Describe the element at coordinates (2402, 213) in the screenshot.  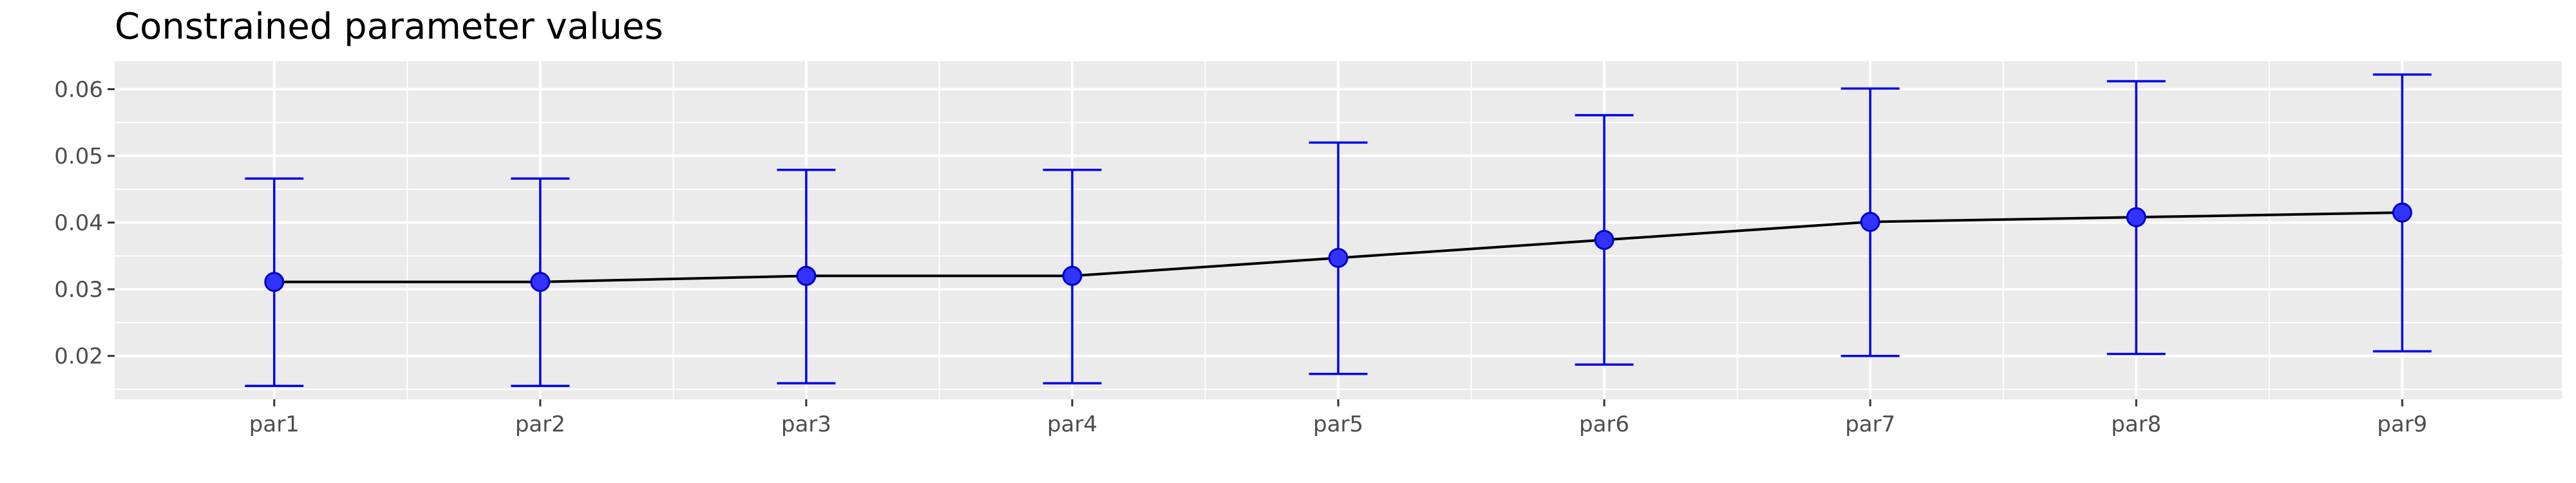
I see `data-point-par9` at that location.